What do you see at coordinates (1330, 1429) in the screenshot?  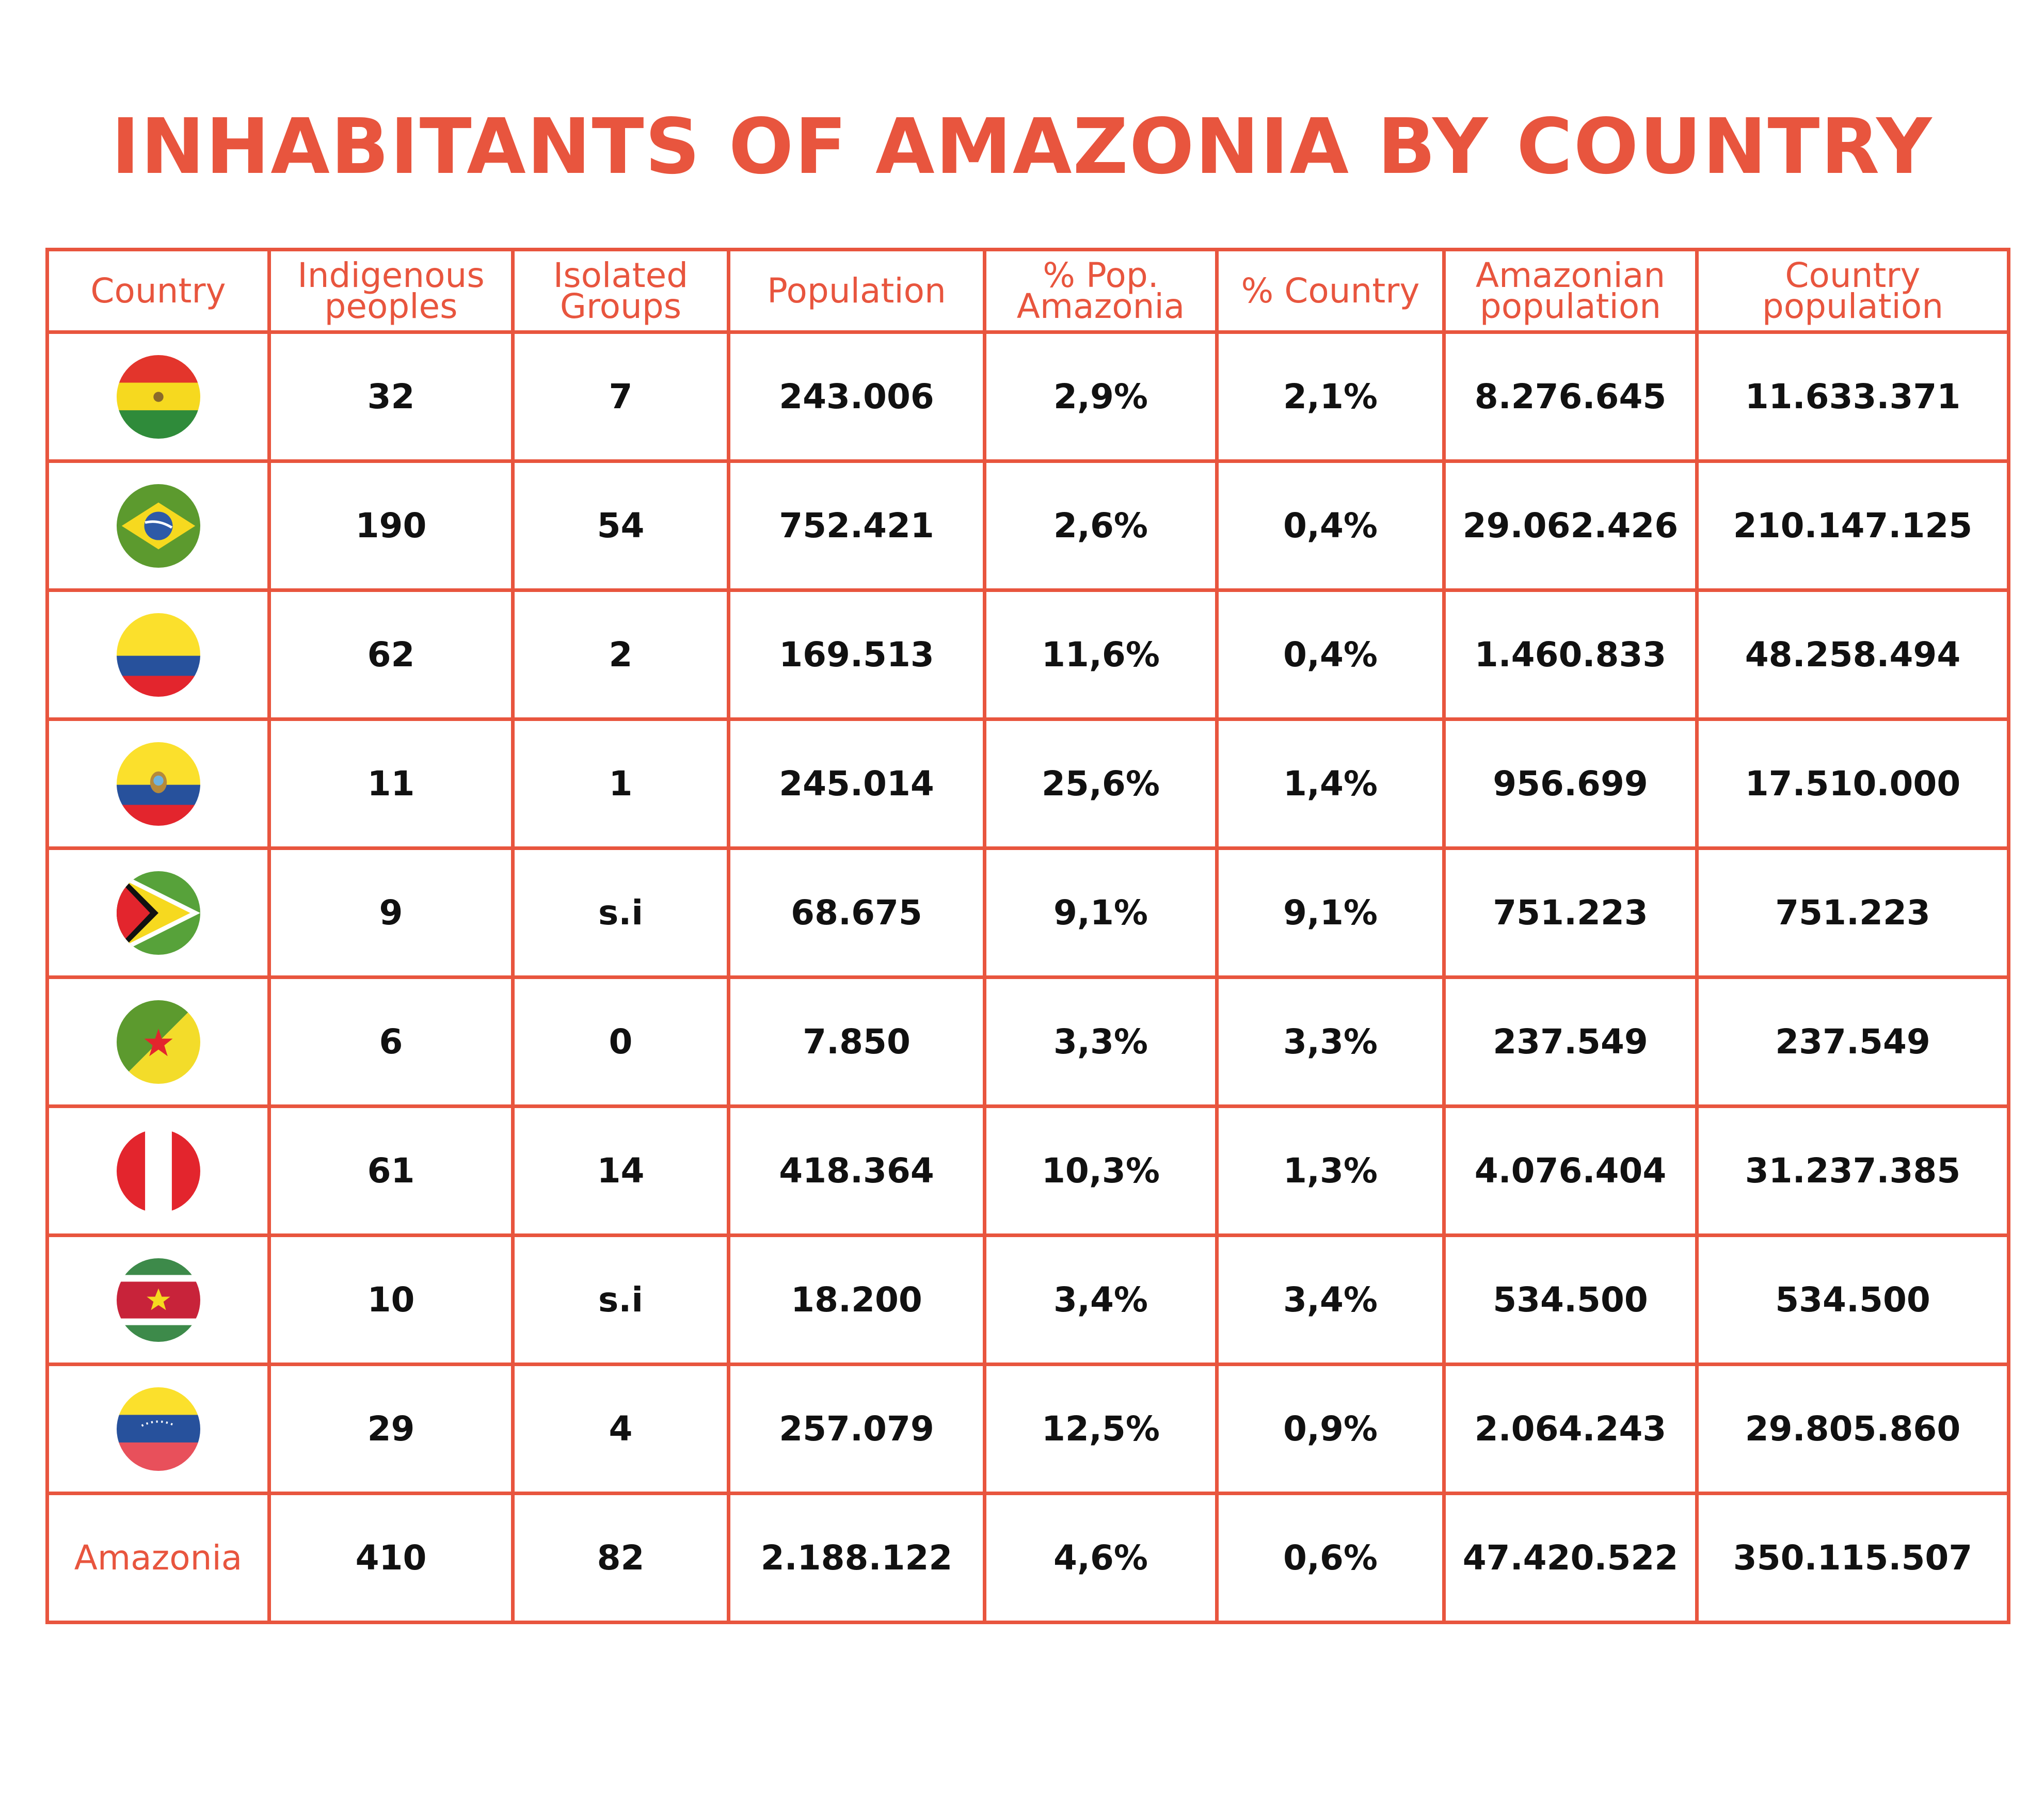 I see `pct-country-cell: 0,9%` at bounding box center [1330, 1429].